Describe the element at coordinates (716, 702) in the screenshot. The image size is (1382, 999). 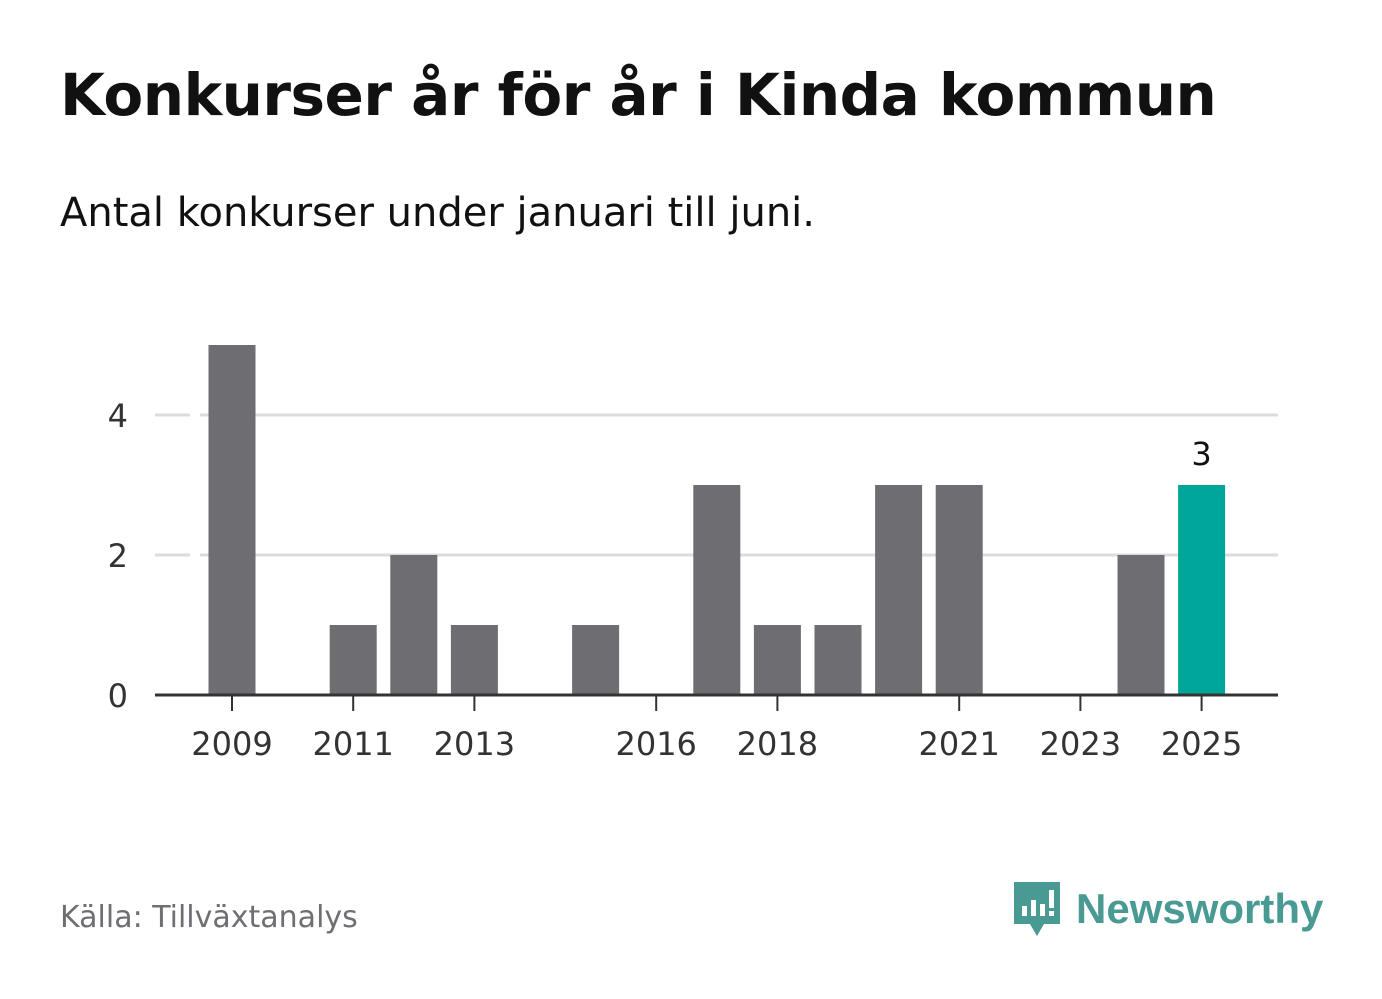
I see `x-axis` at that location.